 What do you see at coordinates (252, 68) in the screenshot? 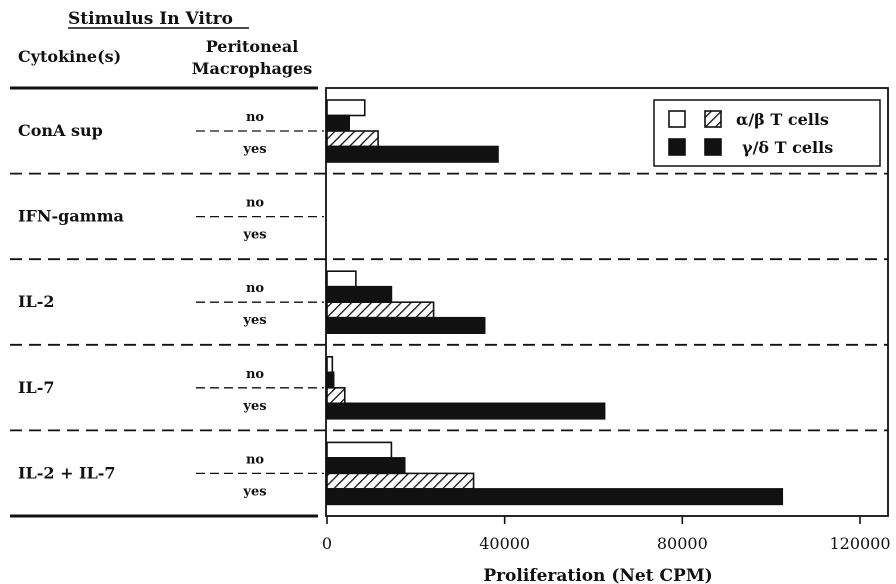
I see `macrophages-column-header-line2: Macrophages` at bounding box center [252, 68].